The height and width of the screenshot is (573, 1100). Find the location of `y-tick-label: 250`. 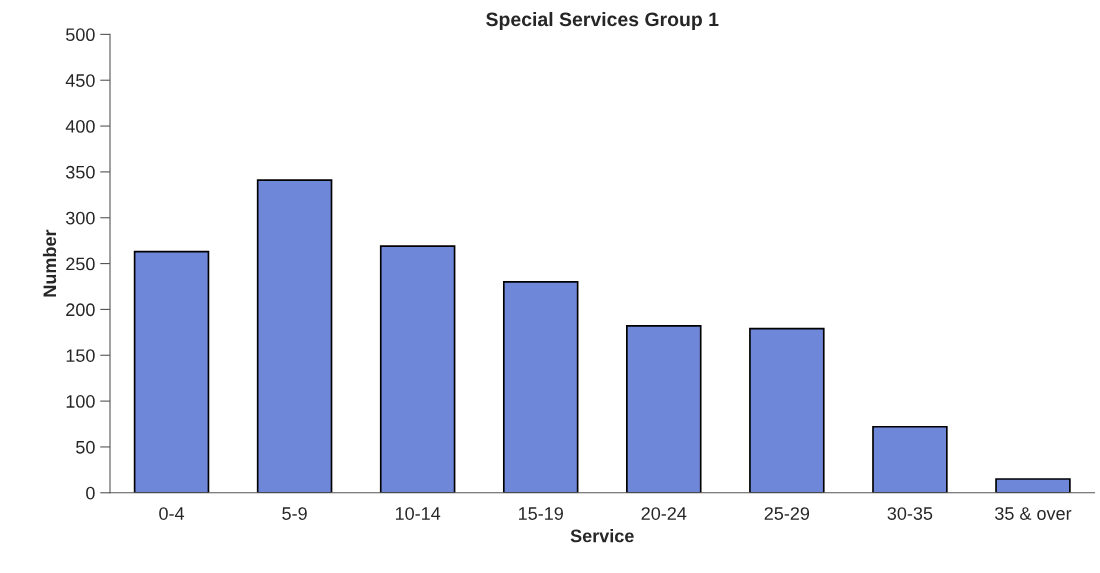

y-tick-label: 250 is located at coordinates (80, 264).